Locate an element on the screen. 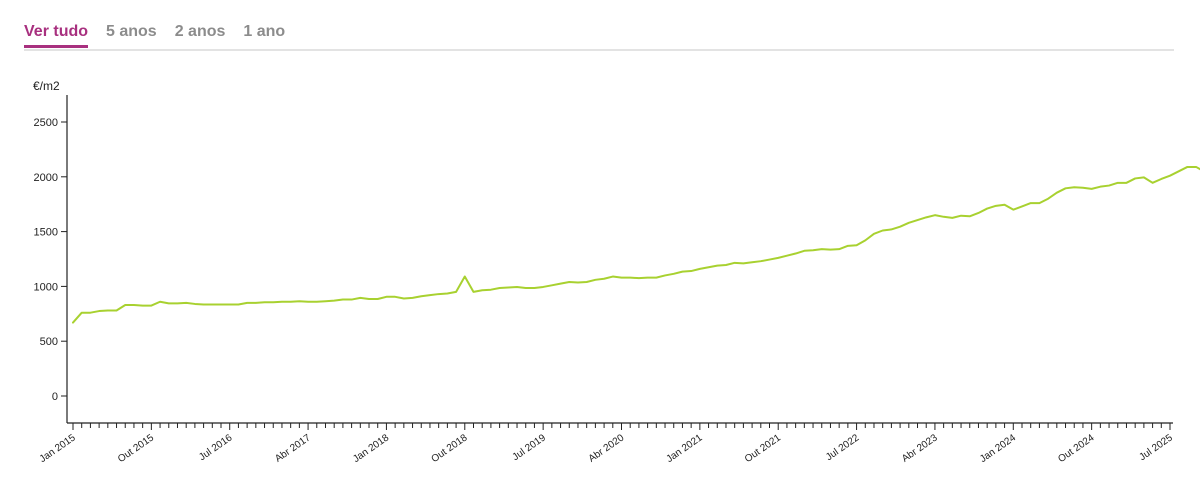  tab-ver-tudo: Ver tudo is located at coordinates (56, 35).